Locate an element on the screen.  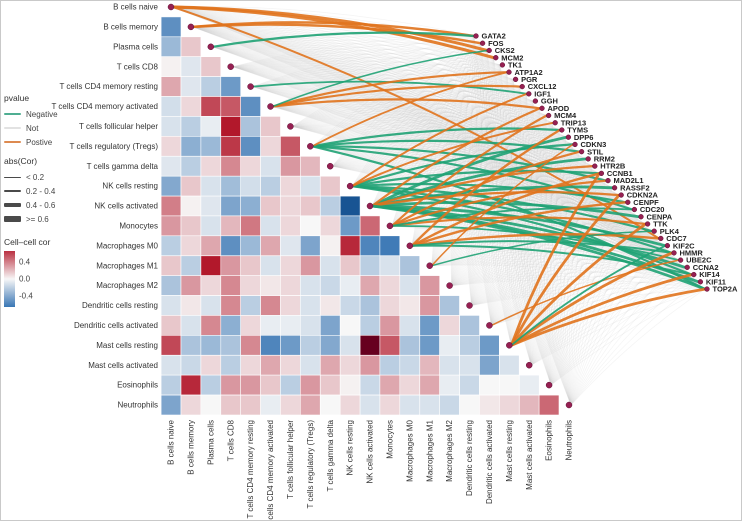
legend-pvalue-title: pvalue is located at coordinates (17, 98).